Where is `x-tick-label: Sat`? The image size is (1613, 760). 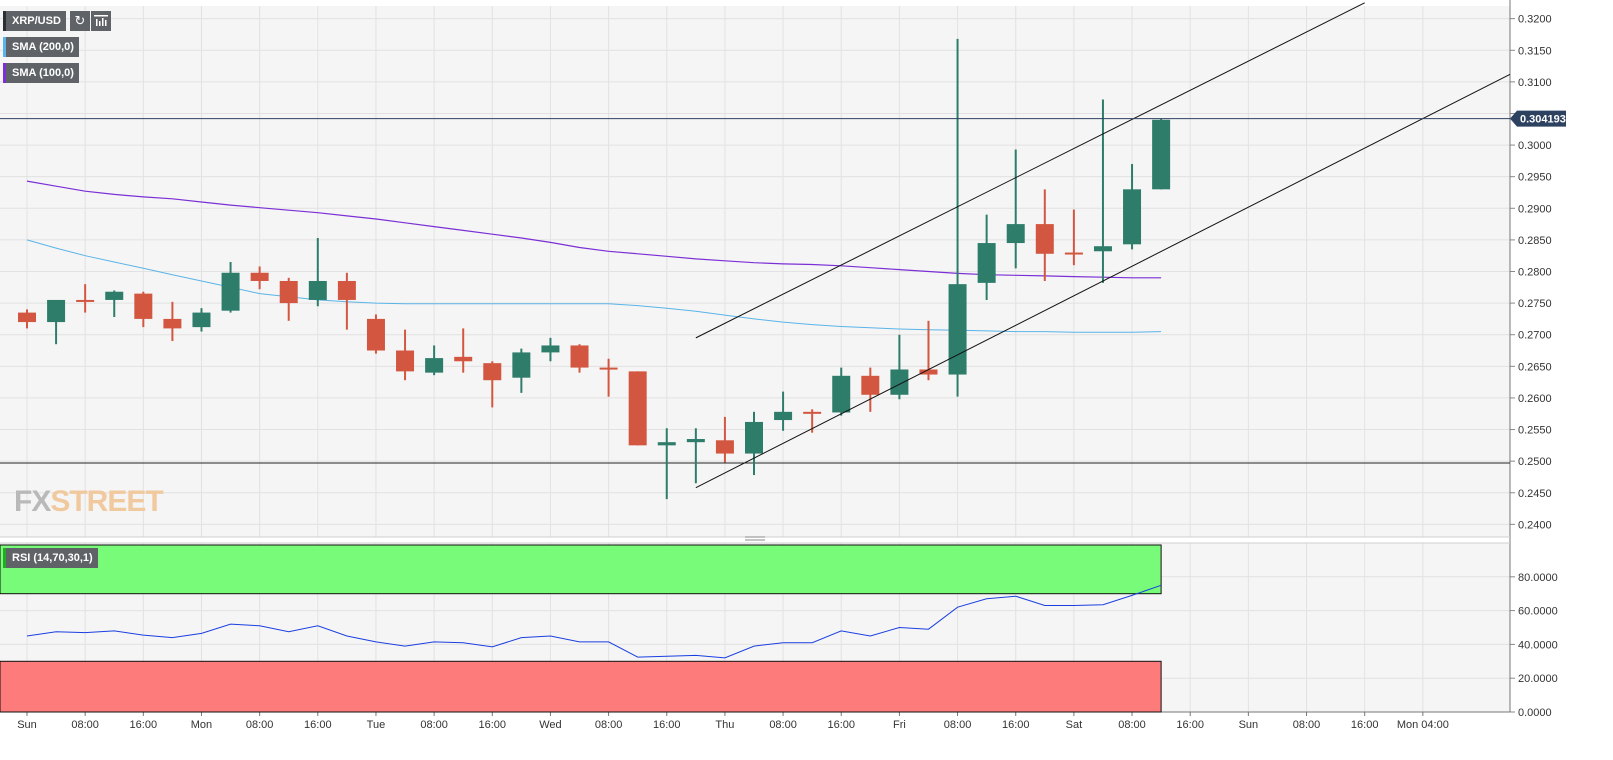 x-tick-label: Sat is located at coordinates (1074, 725).